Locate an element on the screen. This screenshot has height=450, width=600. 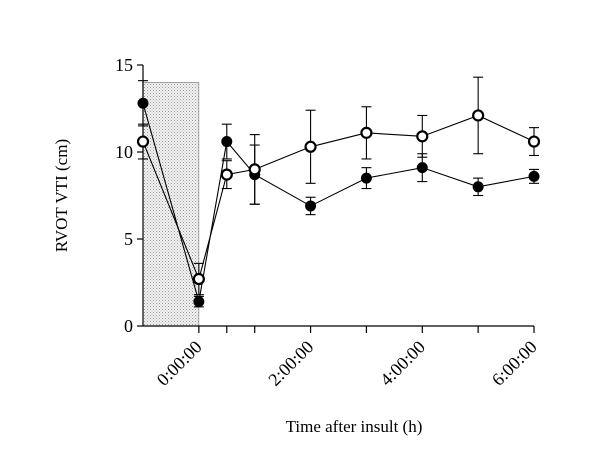
x-tick-label: 4:00:00 is located at coordinates (402, 363).